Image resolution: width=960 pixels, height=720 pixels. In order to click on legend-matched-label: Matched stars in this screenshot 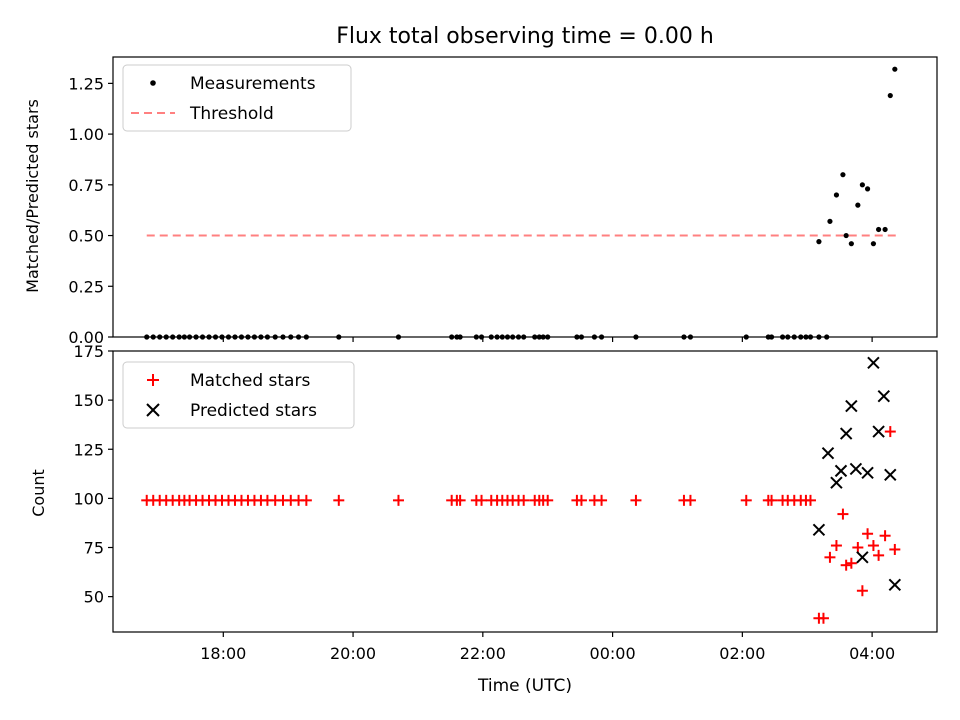, I will do `click(250, 381)`.